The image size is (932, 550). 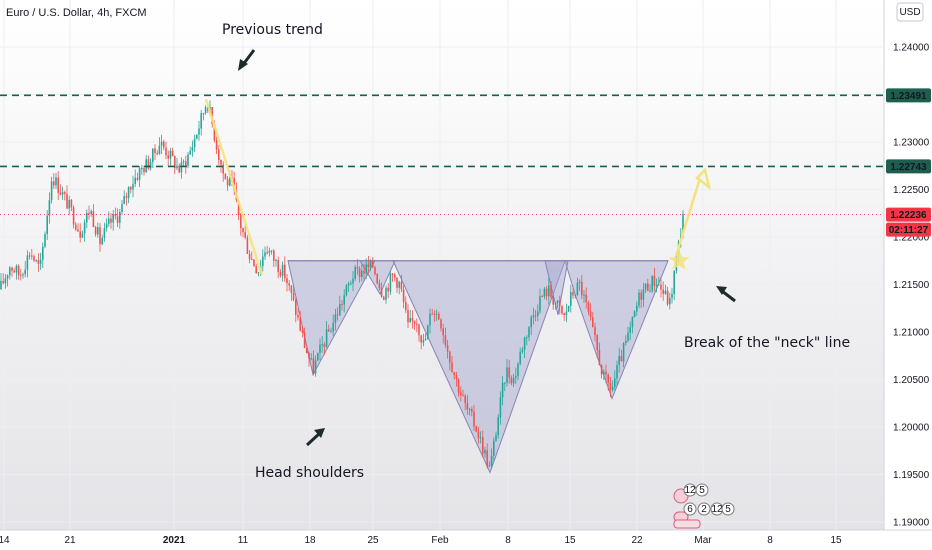 I want to click on chart-title: Euro / U.S. Dollar, 4h, FXCM, so click(x=76, y=13).